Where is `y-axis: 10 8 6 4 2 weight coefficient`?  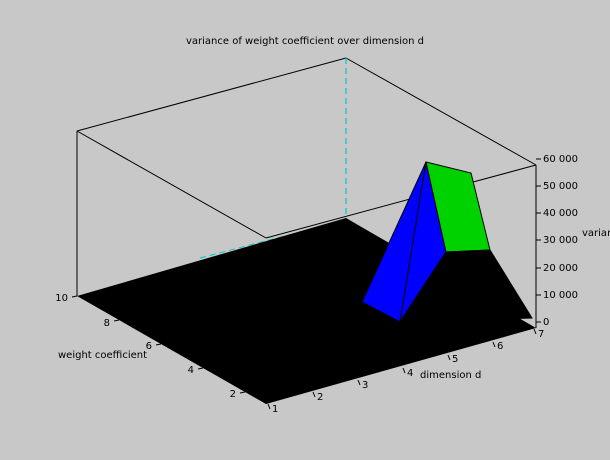 y-axis: 10 8 6 4 2 weight coefficient is located at coordinates (150, 346).